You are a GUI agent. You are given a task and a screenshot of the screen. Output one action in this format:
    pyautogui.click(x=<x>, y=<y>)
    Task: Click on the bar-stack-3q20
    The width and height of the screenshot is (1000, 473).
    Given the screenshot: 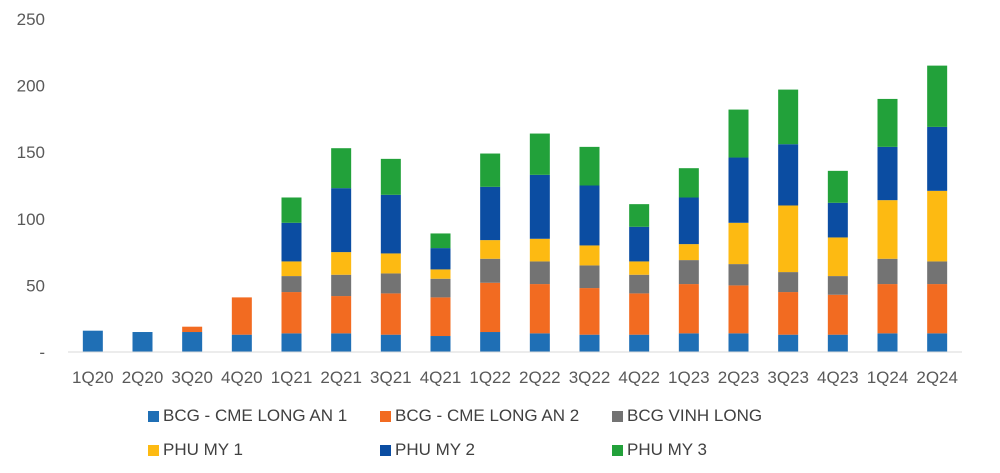 What is the action you would take?
    pyautogui.click(x=192, y=339)
    